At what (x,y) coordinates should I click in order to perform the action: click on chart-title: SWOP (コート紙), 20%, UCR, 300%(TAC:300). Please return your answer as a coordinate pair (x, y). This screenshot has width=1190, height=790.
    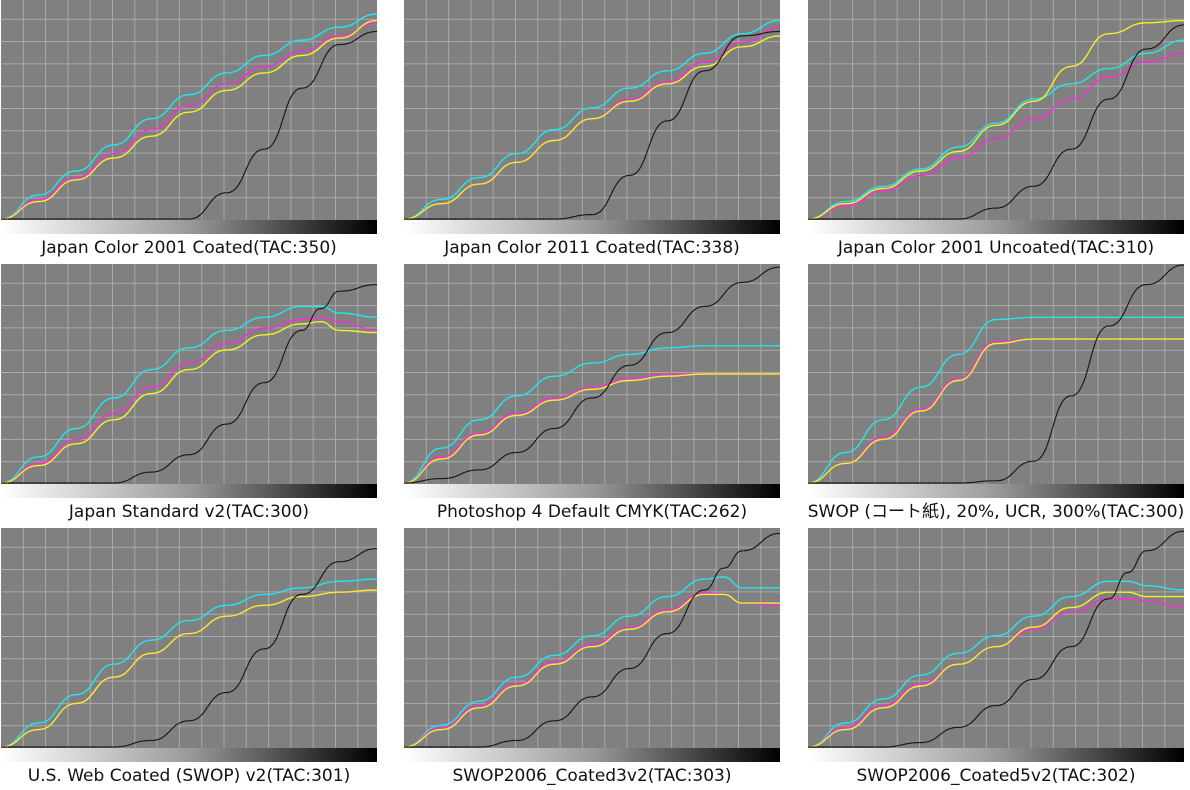
    Looking at the image, I should click on (996, 512).